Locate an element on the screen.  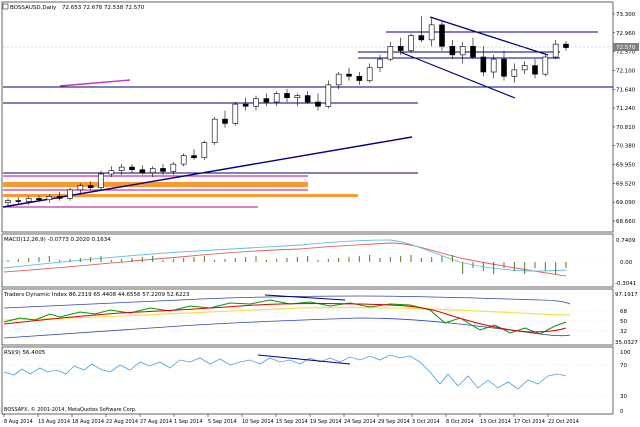
tdi-upper-band is located at coordinates (287, 302).